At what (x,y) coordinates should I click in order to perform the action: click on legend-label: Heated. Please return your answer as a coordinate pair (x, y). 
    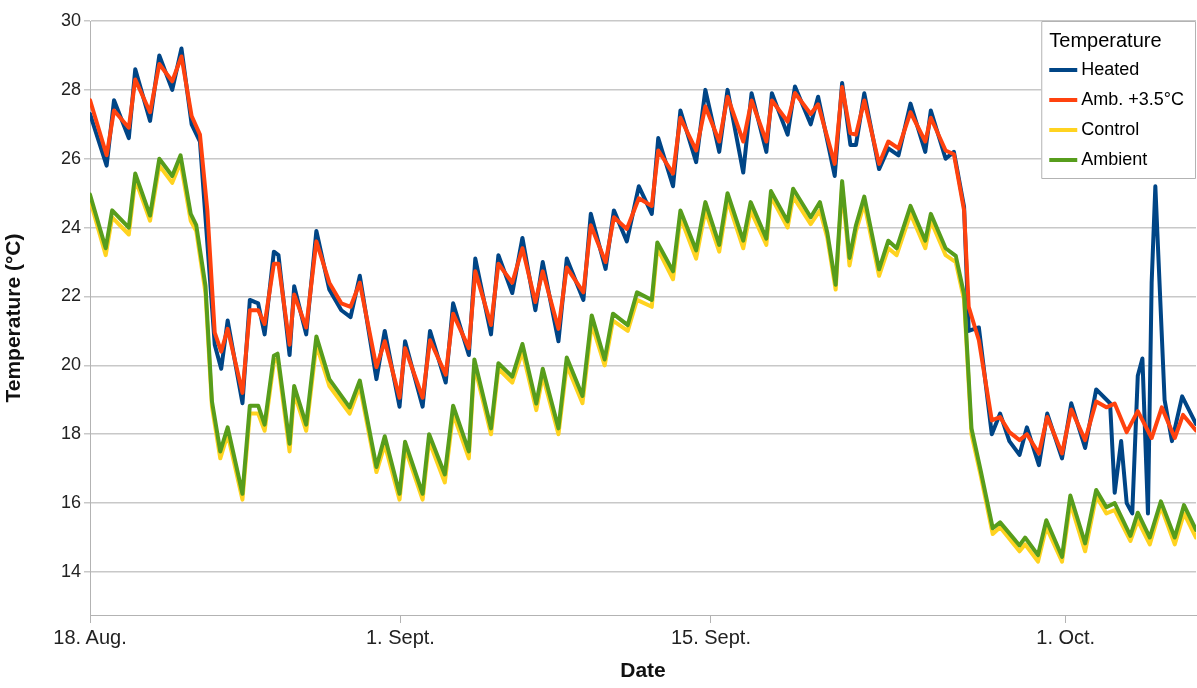
    Looking at the image, I should click on (1110, 68).